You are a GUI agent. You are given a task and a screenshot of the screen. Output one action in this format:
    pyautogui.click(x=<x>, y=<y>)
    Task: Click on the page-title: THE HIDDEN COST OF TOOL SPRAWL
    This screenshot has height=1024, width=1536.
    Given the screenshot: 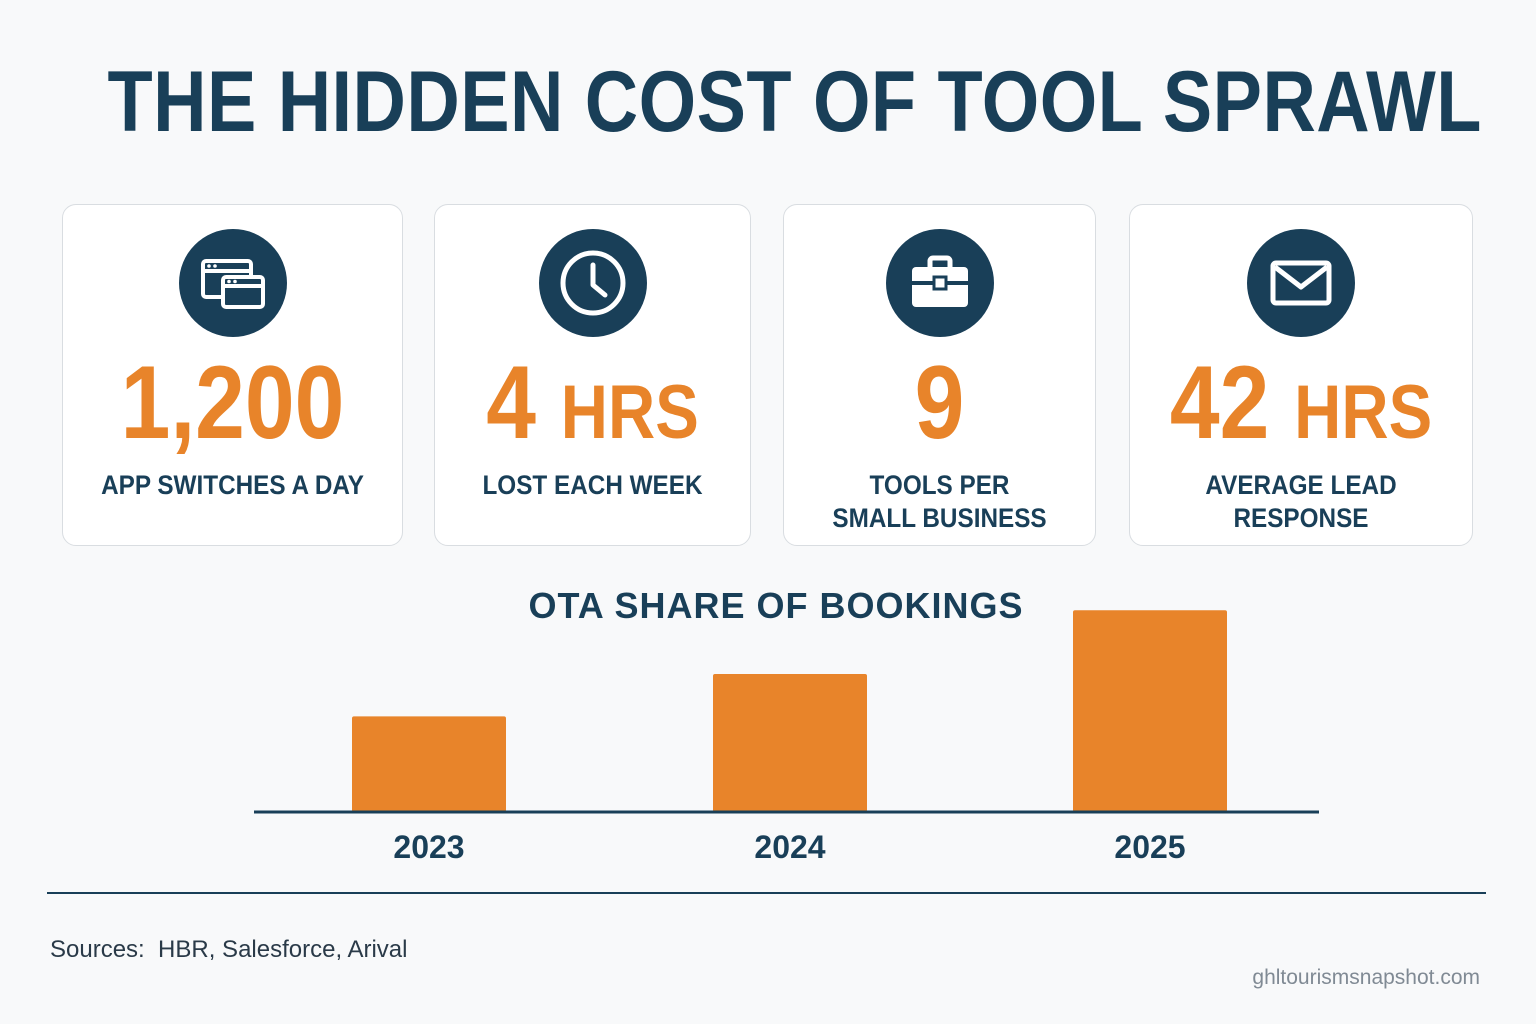 What is the action you would take?
    pyautogui.click(x=794, y=102)
    